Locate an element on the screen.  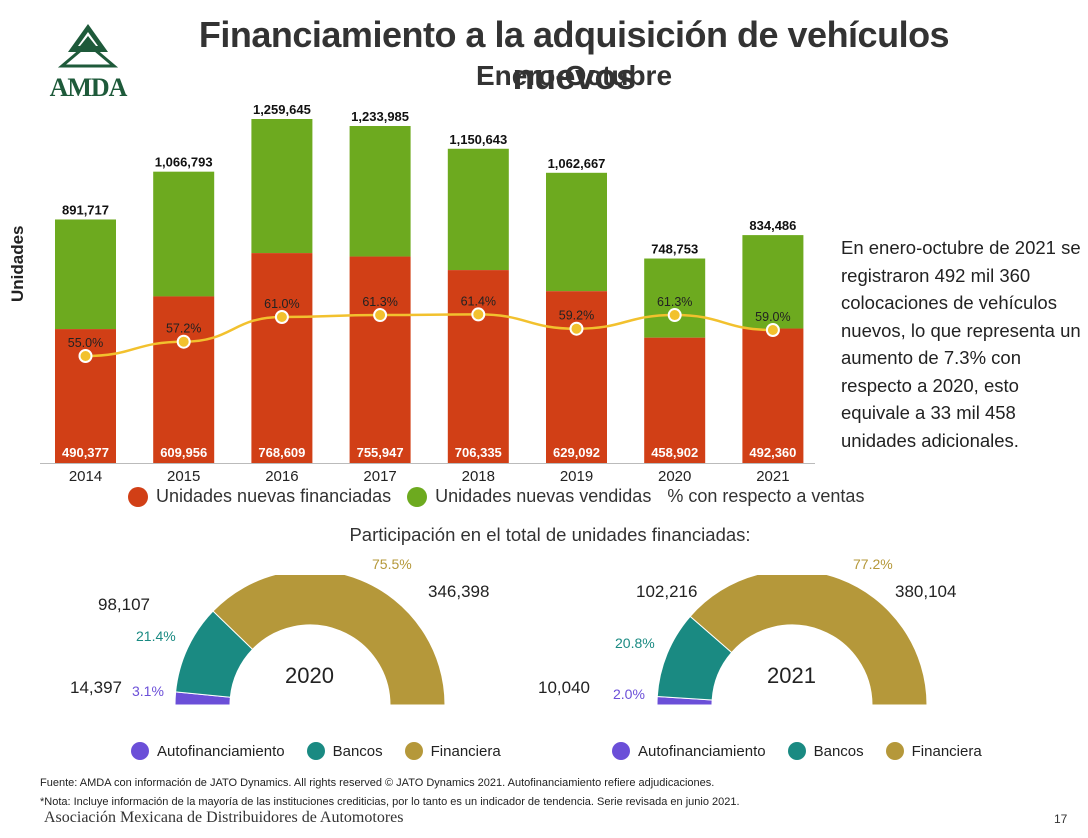
logo-text: AMDA is located at coordinates (89, 87).